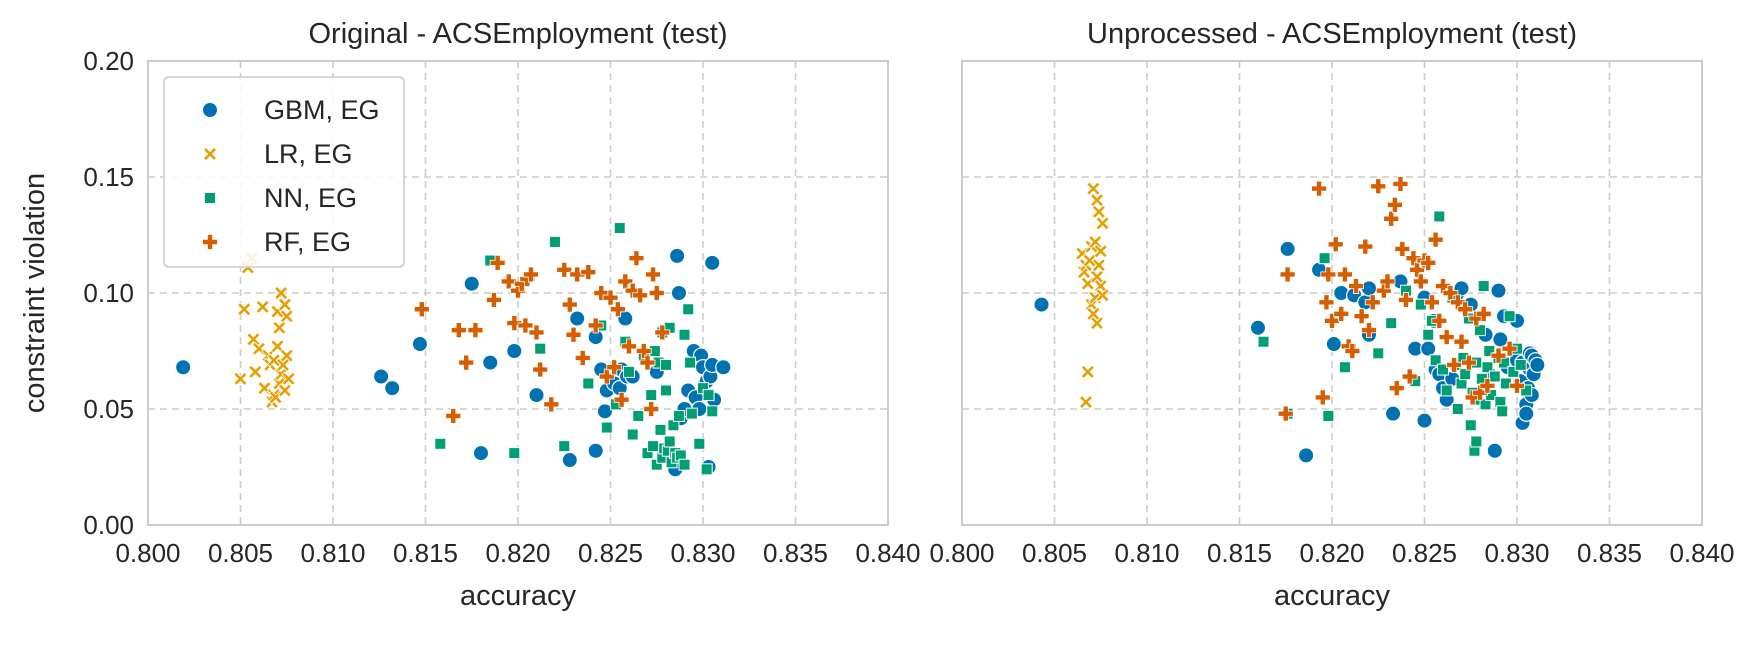  Describe the element at coordinates (310, 198) in the screenshot. I see `legend-label: NN, EG` at that location.